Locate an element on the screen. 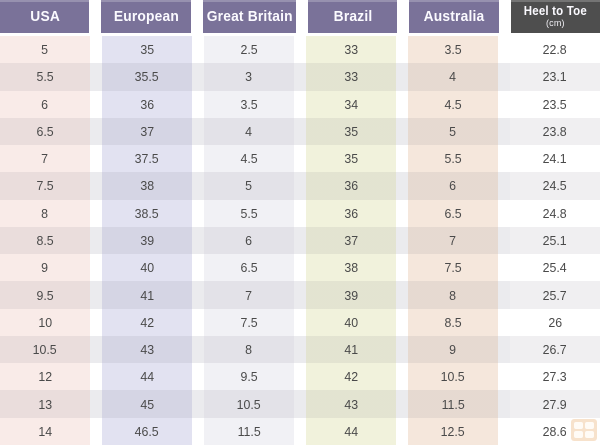  cell-australia: 6.5 is located at coordinates (453, 213).